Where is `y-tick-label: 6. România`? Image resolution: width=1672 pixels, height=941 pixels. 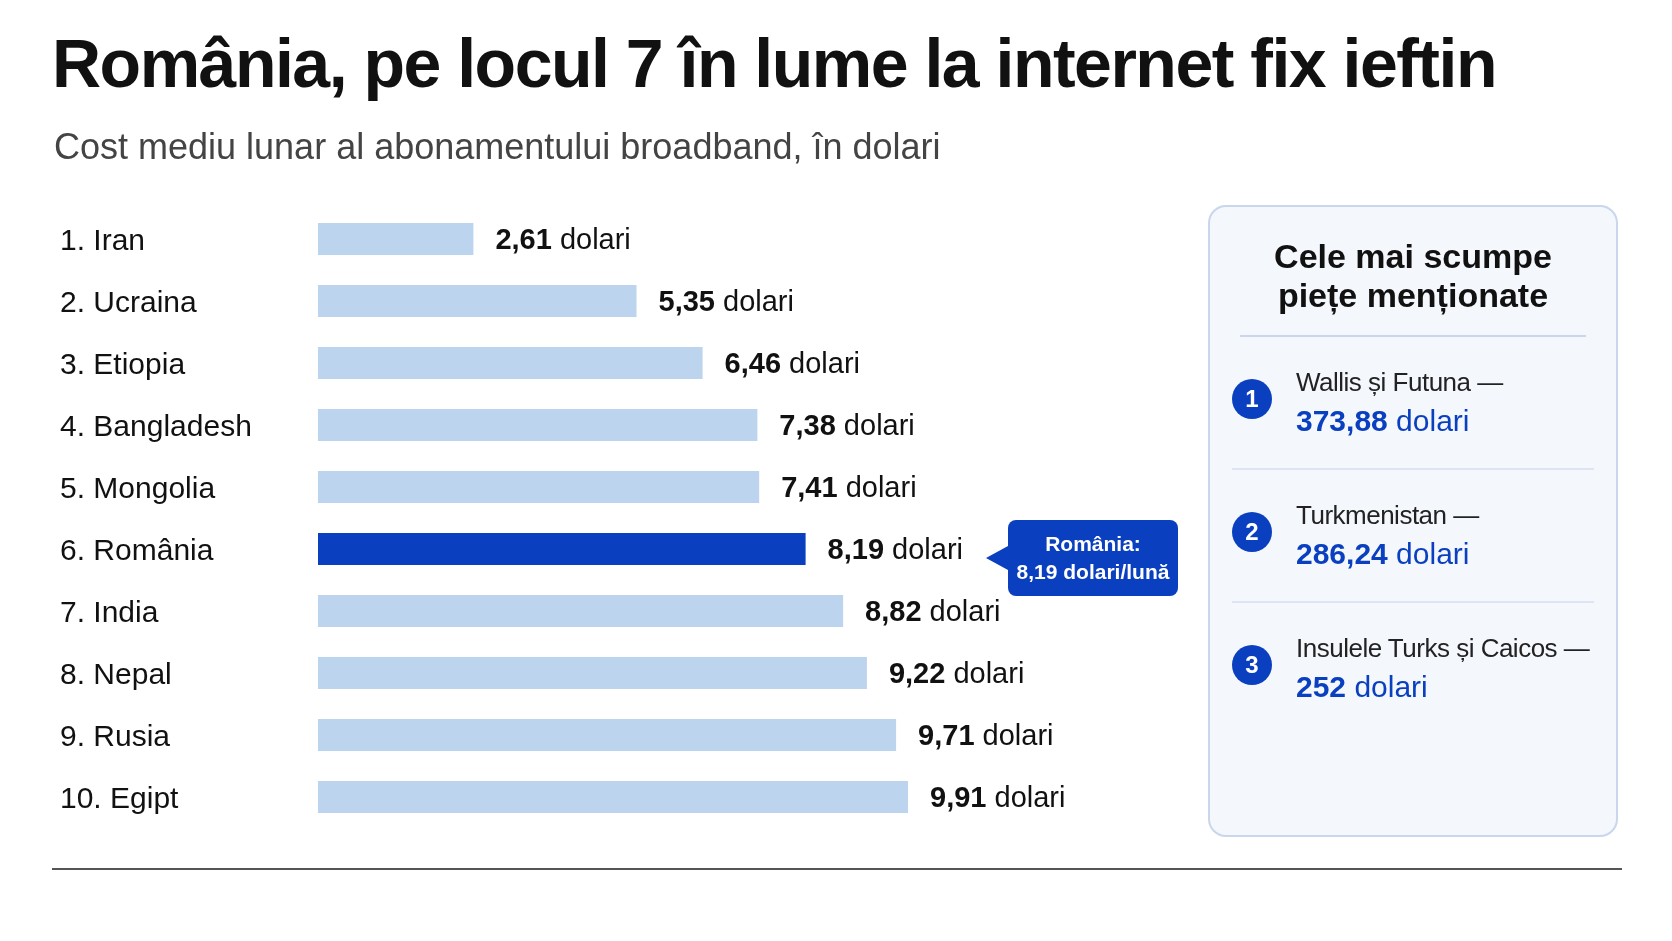 y-tick-label: 6. România is located at coordinates (137, 549).